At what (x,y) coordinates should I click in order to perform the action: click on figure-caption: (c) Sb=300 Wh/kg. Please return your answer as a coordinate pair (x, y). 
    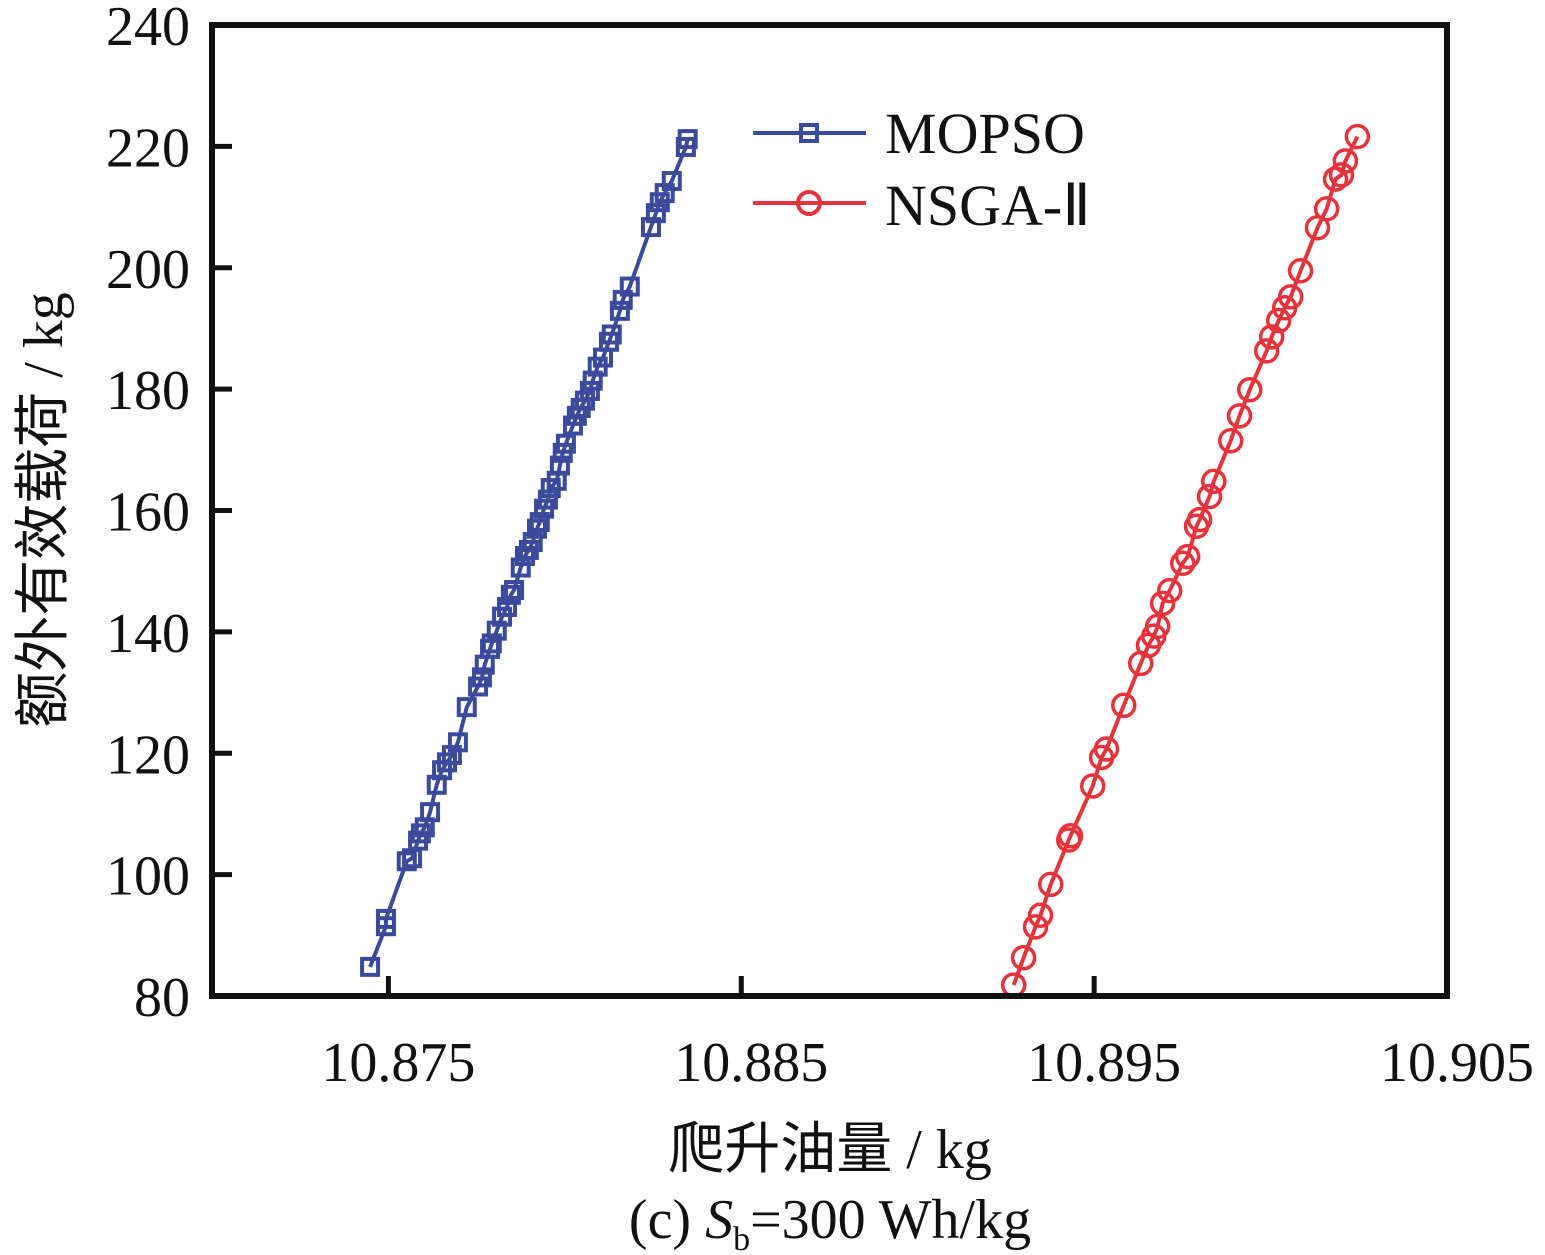
    Looking at the image, I should click on (830, 1222).